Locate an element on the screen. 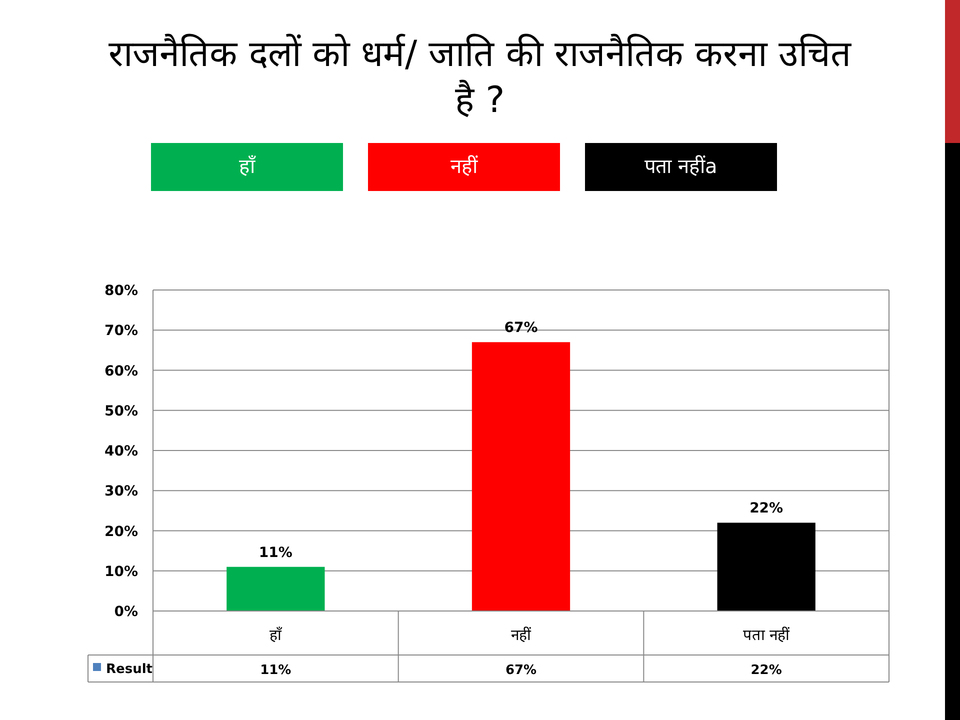 This screenshot has width=960, height=720. y-tick-label: 0% is located at coordinates (126, 612).